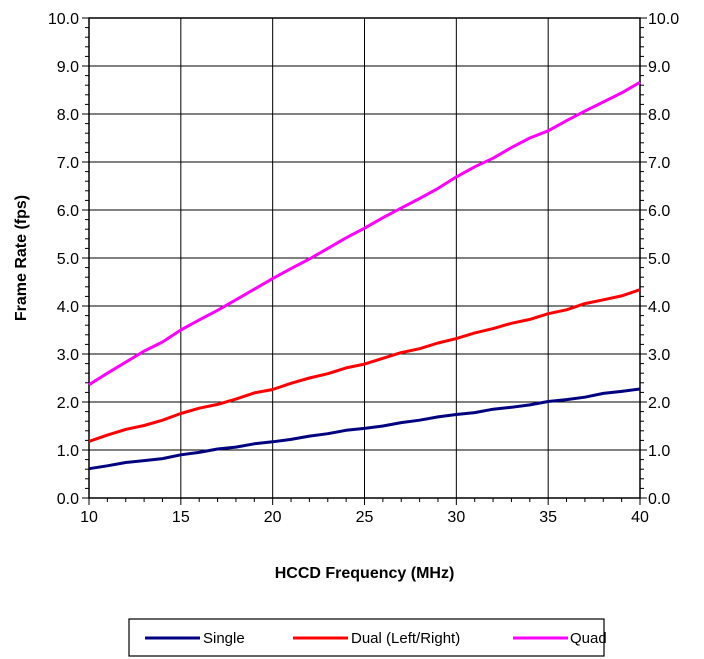 This screenshot has height=659, width=704. Describe the element at coordinates (273, 517) in the screenshot. I see `x-tick-label: 20` at that location.